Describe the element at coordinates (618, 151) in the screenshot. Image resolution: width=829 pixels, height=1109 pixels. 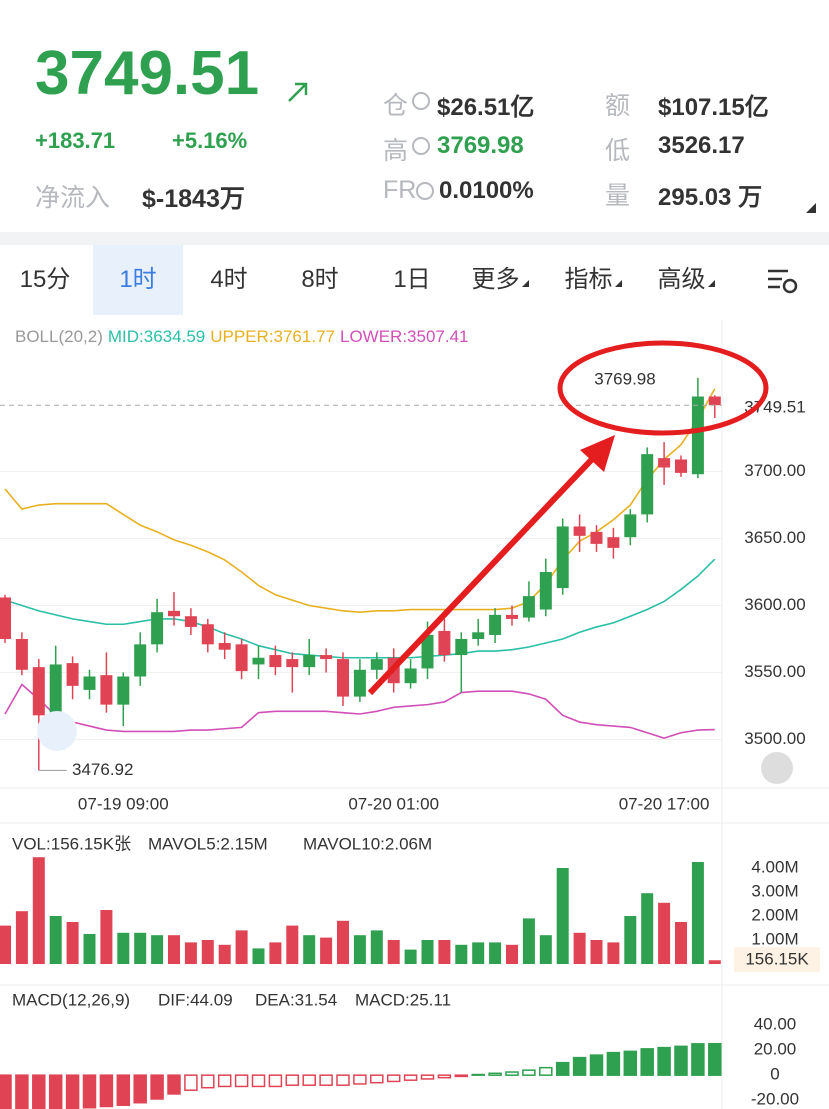
I see `stat-label: 低` at that location.